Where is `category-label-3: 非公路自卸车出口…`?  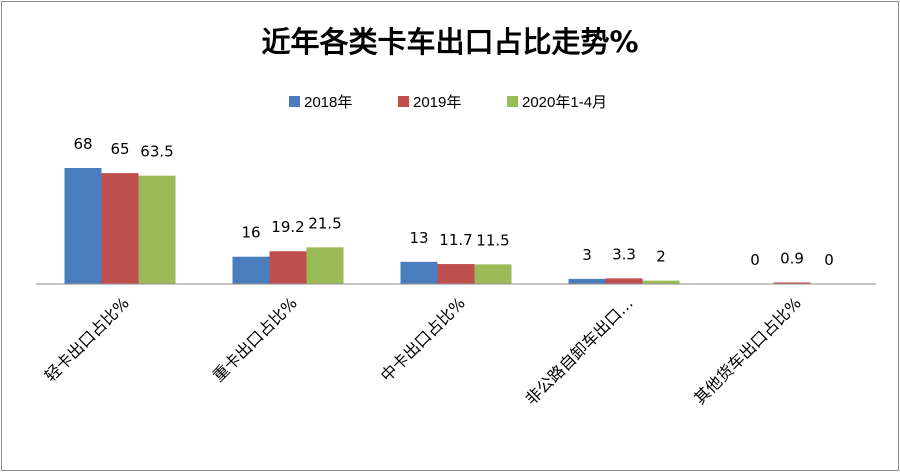
category-label-3: 非公路自卸车出口… is located at coordinates (579, 350).